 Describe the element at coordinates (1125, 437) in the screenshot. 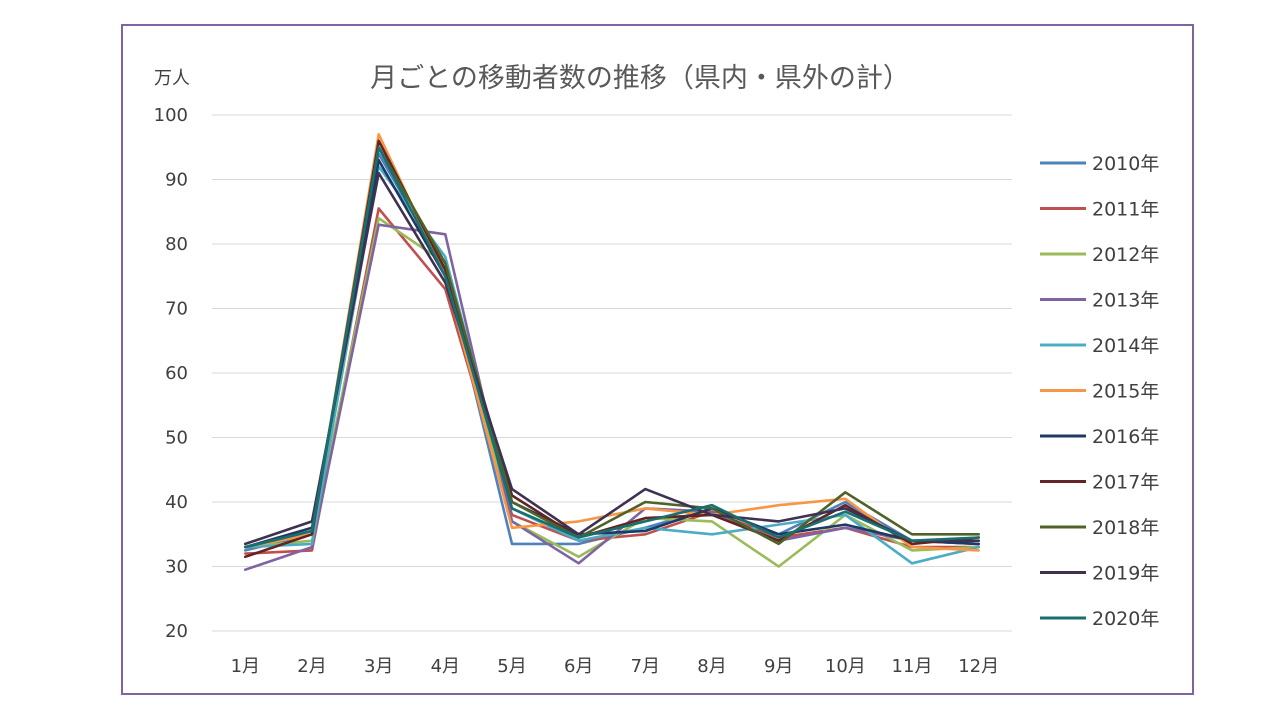

I see `legend-label: 2016年` at that location.